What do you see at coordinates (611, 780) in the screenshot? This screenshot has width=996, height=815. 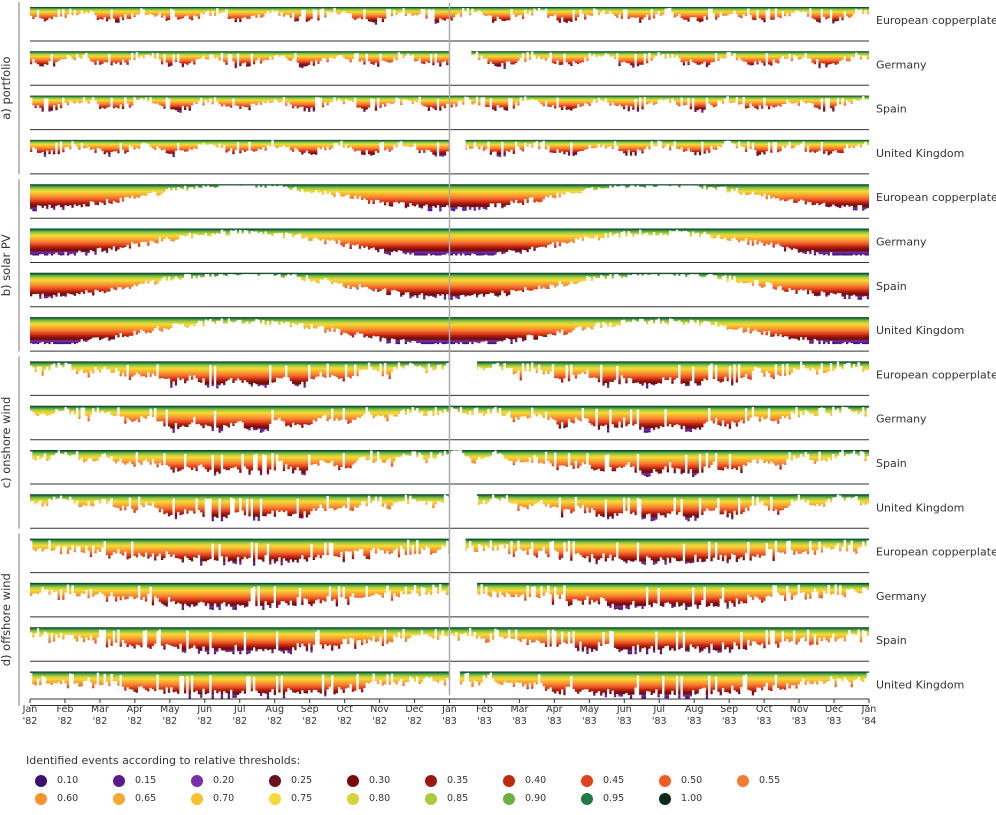 I see `legend-item: 0.45` at bounding box center [611, 780].